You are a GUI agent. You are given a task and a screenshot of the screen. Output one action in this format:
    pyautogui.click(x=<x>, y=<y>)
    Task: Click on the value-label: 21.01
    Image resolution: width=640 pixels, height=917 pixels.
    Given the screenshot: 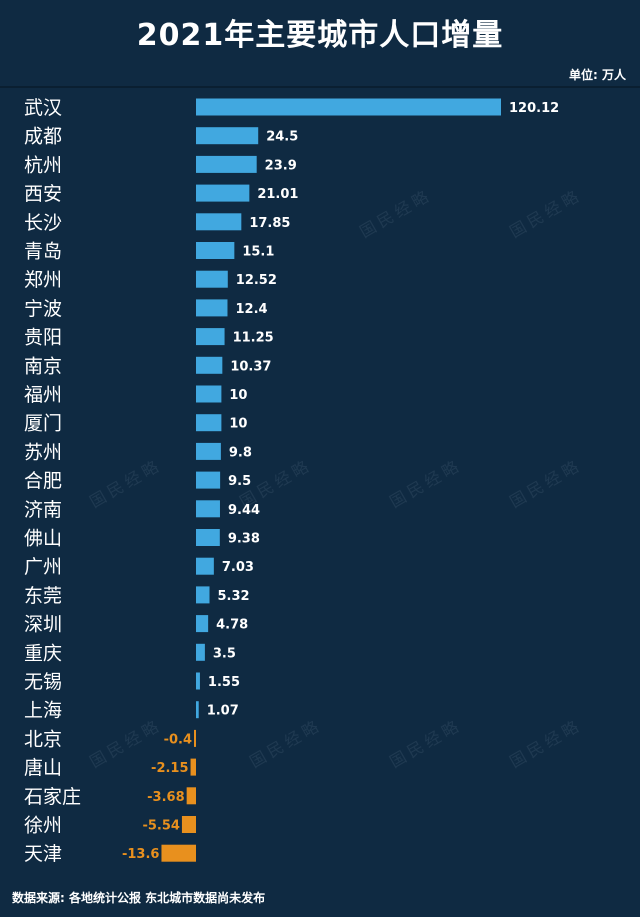 What is the action you would take?
    pyautogui.click(x=277, y=194)
    